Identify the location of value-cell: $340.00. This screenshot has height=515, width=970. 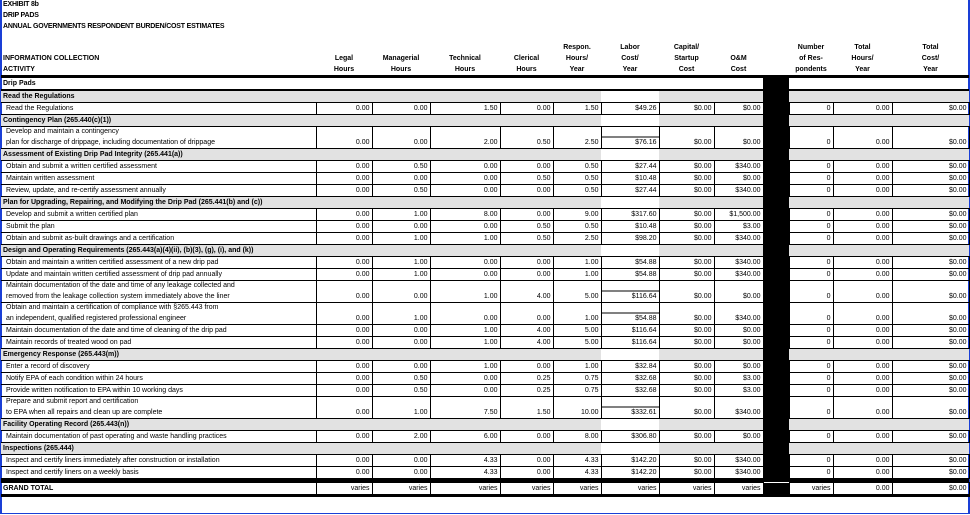
(738, 190).